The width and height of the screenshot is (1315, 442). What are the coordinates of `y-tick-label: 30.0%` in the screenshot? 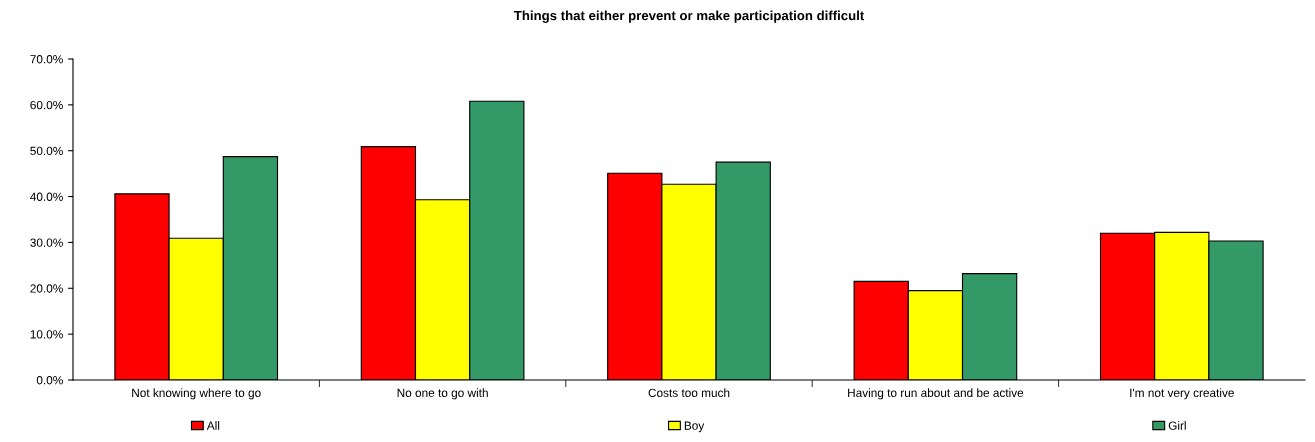 It's located at (46, 242).